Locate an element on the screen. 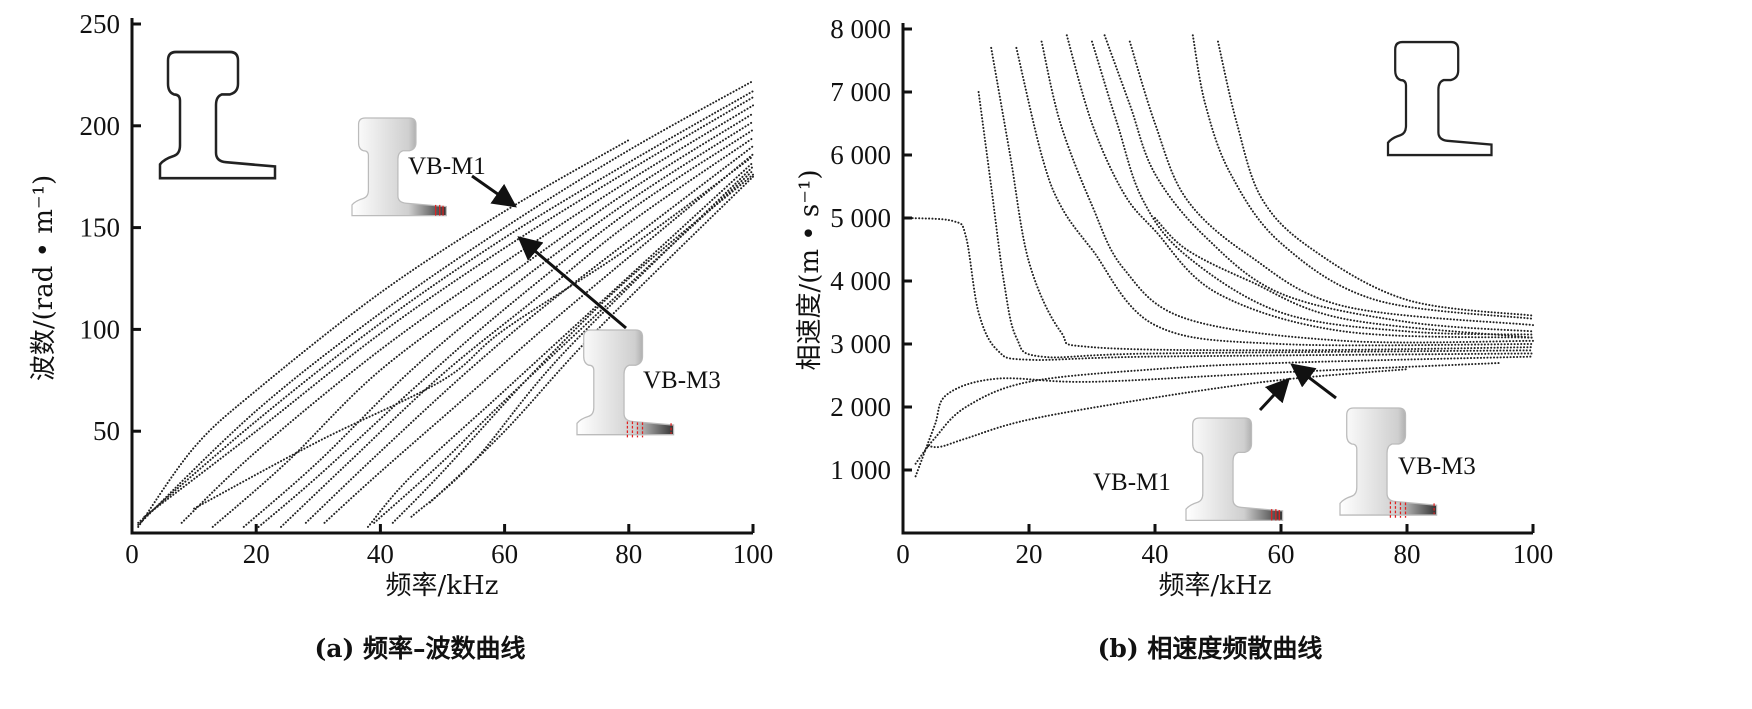 This screenshot has height=709, width=1752. panel-a-x-tick-label: 0 is located at coordinates (132, 554).